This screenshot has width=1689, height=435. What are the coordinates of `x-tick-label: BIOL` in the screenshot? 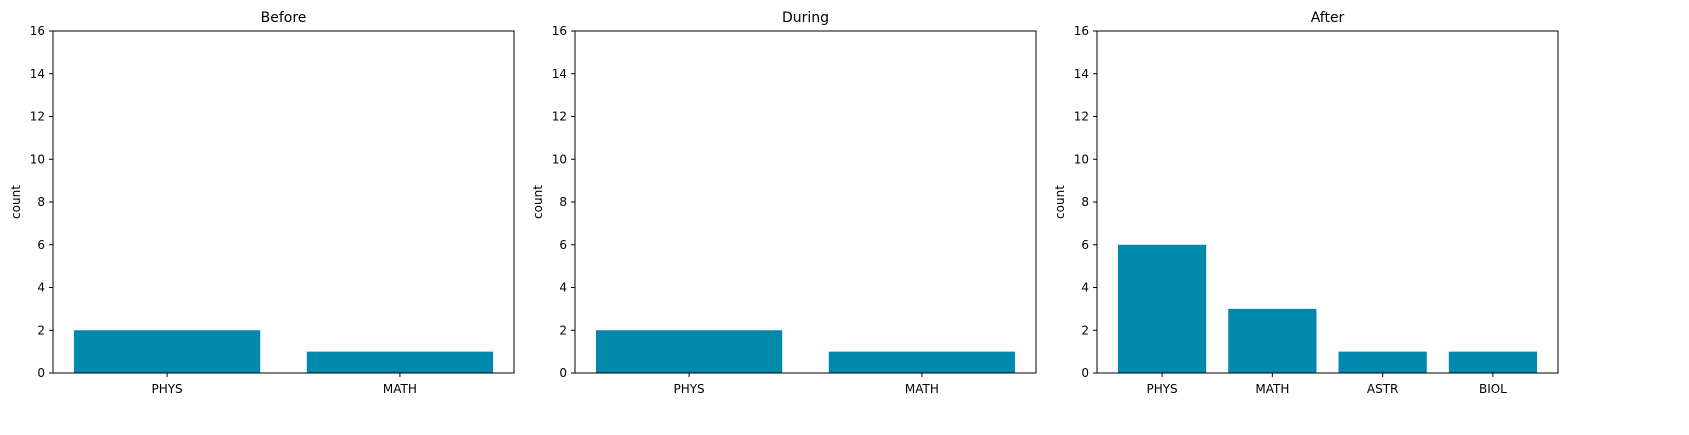 It's located at (1493, 389).